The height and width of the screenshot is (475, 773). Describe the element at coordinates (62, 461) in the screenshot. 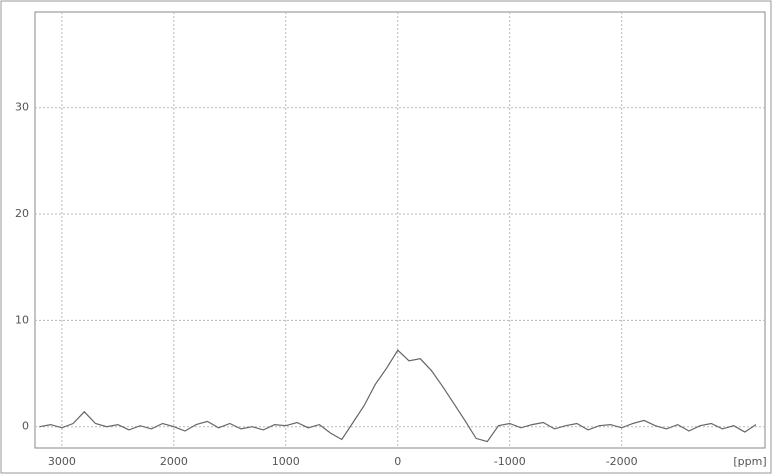

I see `x-tick-label: 3000` at that location.